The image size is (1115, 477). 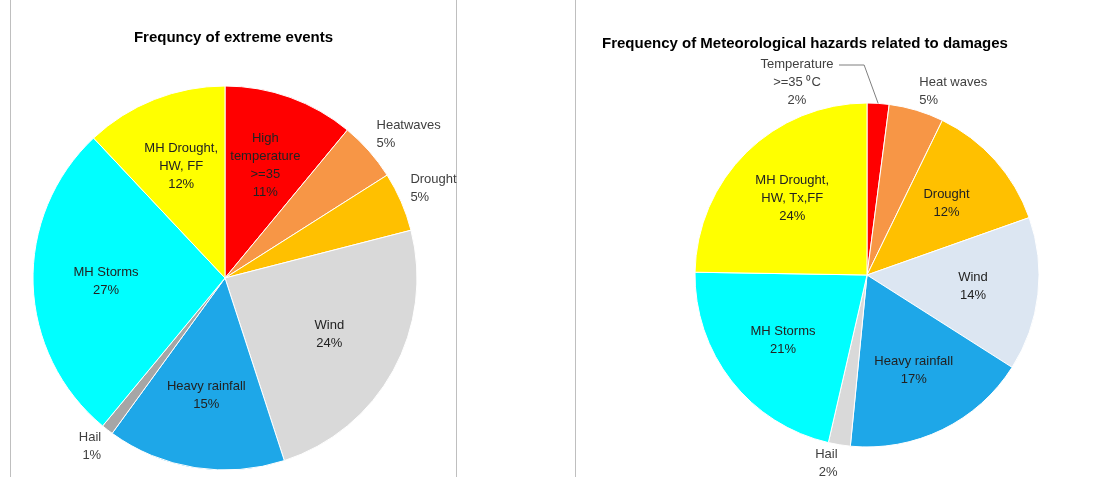 What do you see at coordinates (265, 192) in the screenshot?
I see `data-label: 11%` at bounding box center [265, 192].